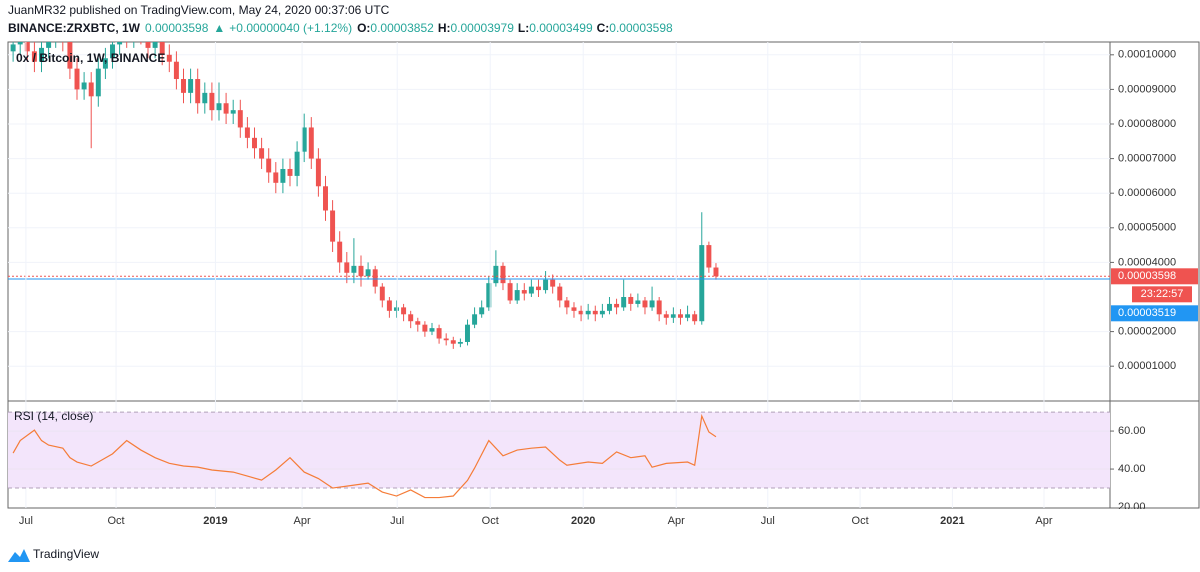 This screenshot has width=1200, height=572. I want to click on x-tick-label: 2019, so click(215, 521).